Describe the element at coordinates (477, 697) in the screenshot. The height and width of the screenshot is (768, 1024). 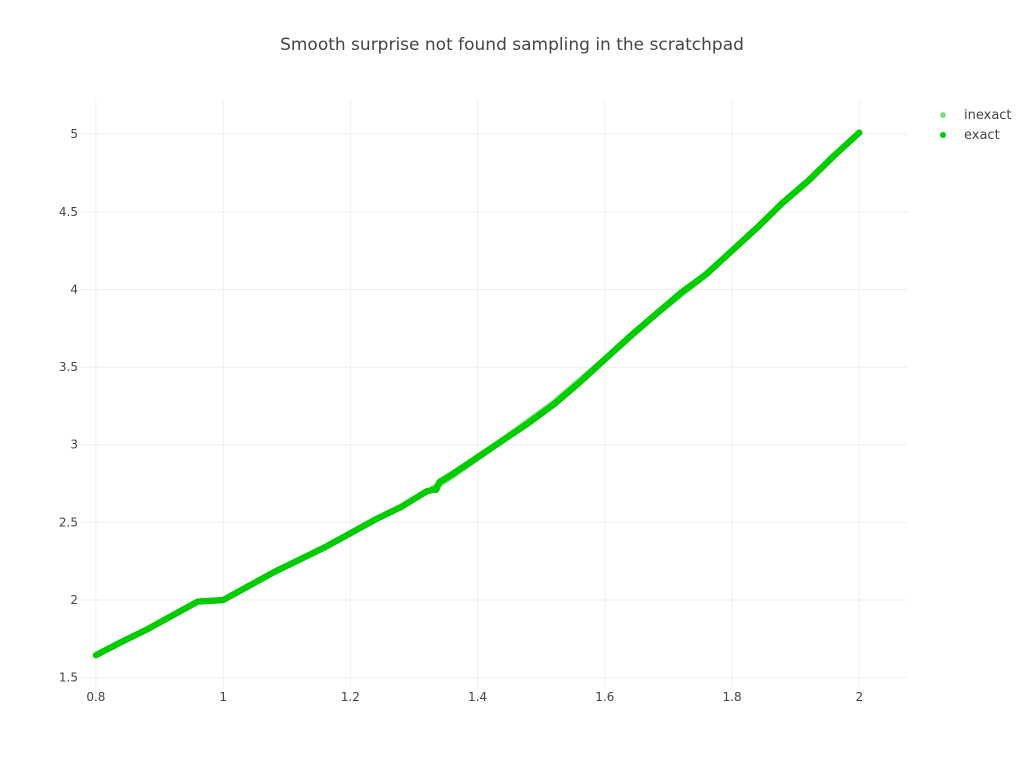
I see `x-tick-label: 1.4` at that location.